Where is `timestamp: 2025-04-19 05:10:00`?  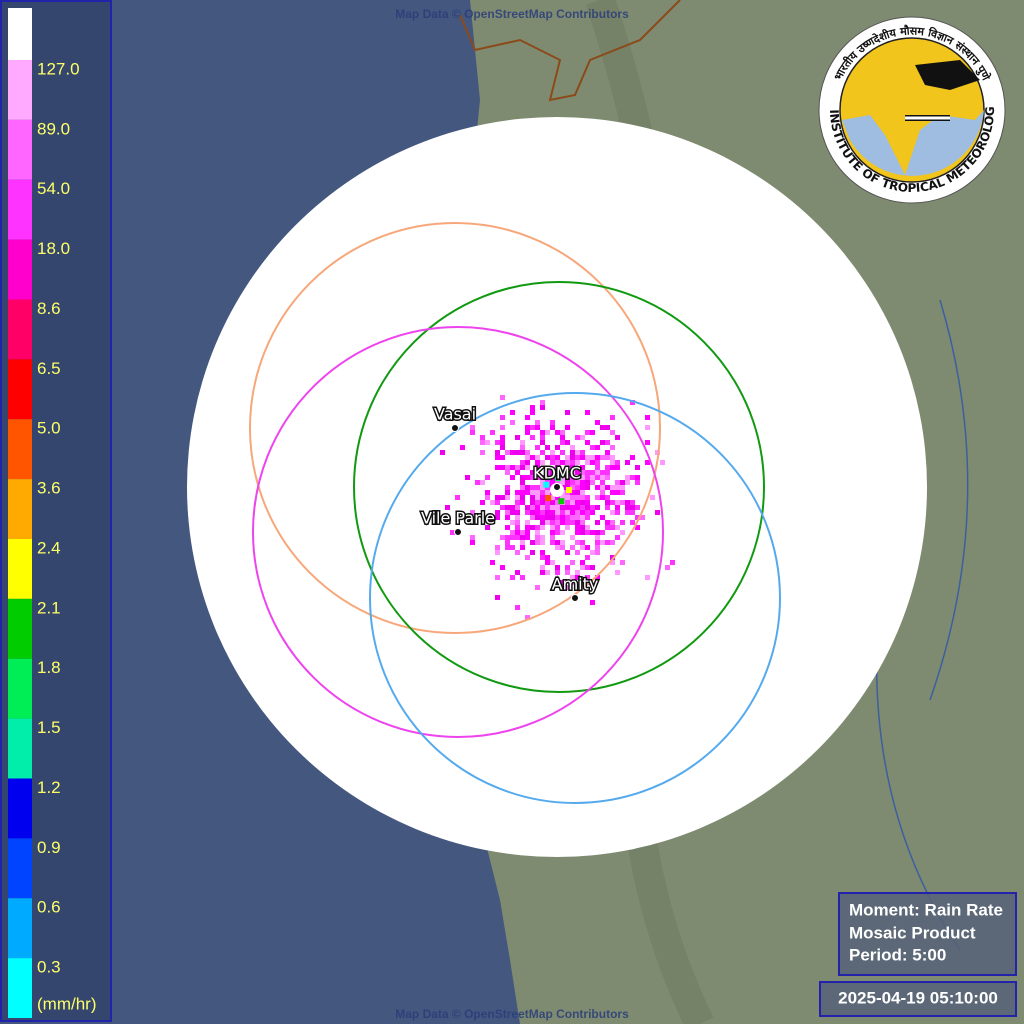
timestamp: 2025-04-19 05:10:00 is located at coordinates (918, 997).